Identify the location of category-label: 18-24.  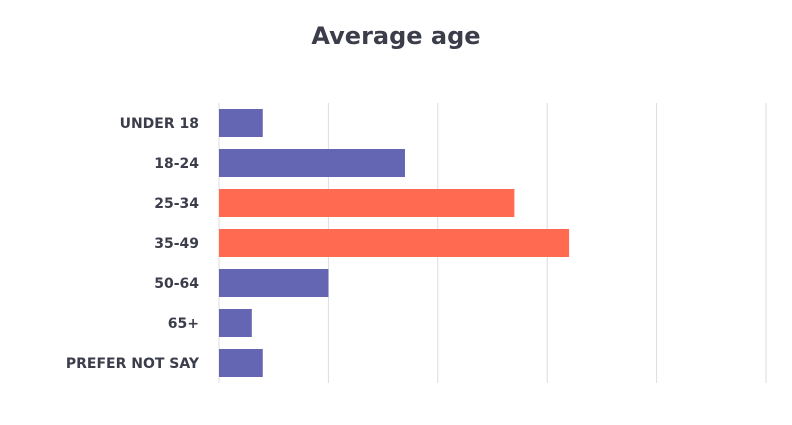
(176, 164).